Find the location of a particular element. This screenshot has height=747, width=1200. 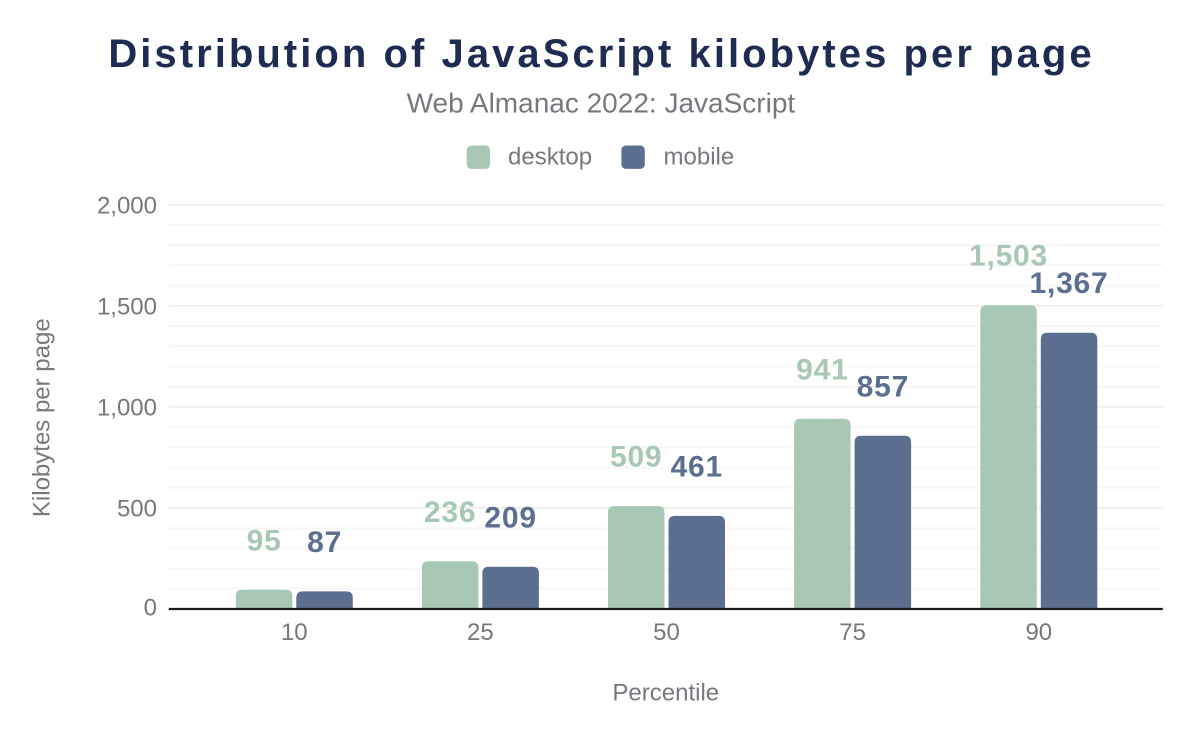

svg-text: 500 is located at coordinates (137, 508).